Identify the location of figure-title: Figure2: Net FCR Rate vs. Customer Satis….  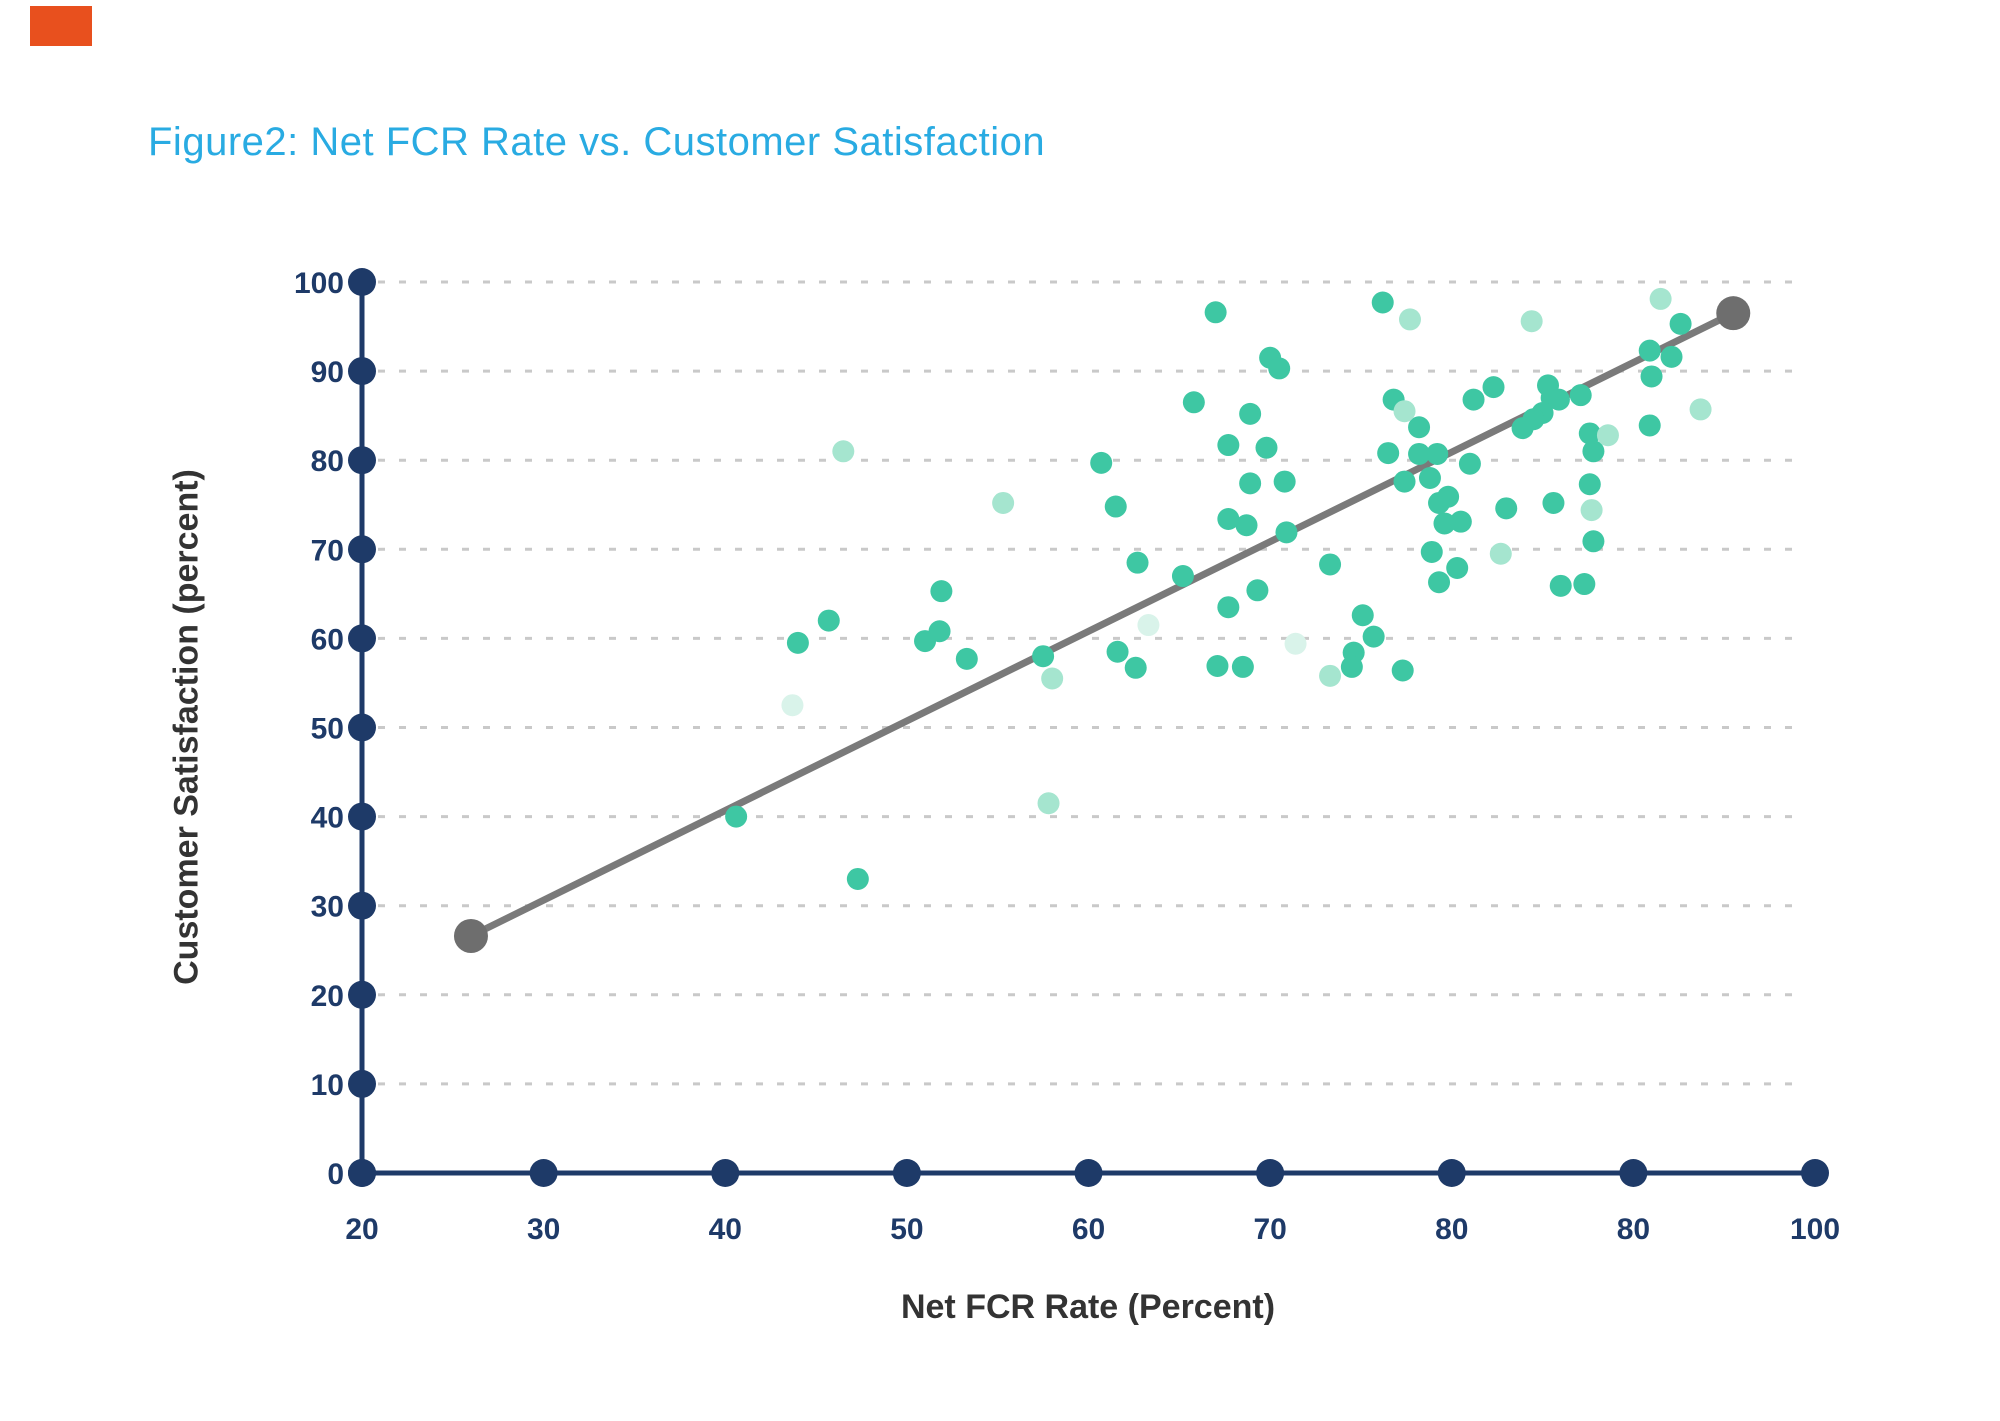
(597, 142).